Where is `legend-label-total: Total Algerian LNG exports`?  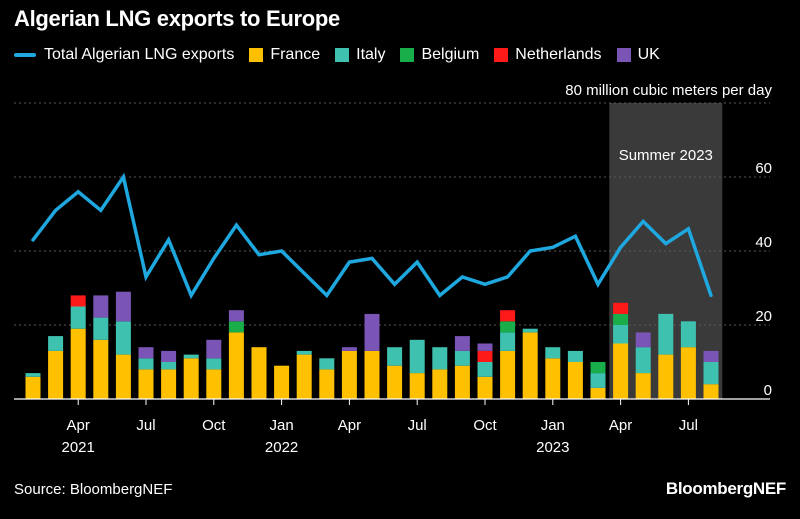 legend-label-total: Total Algerian LNG exports is located at coordinates (139, 54).